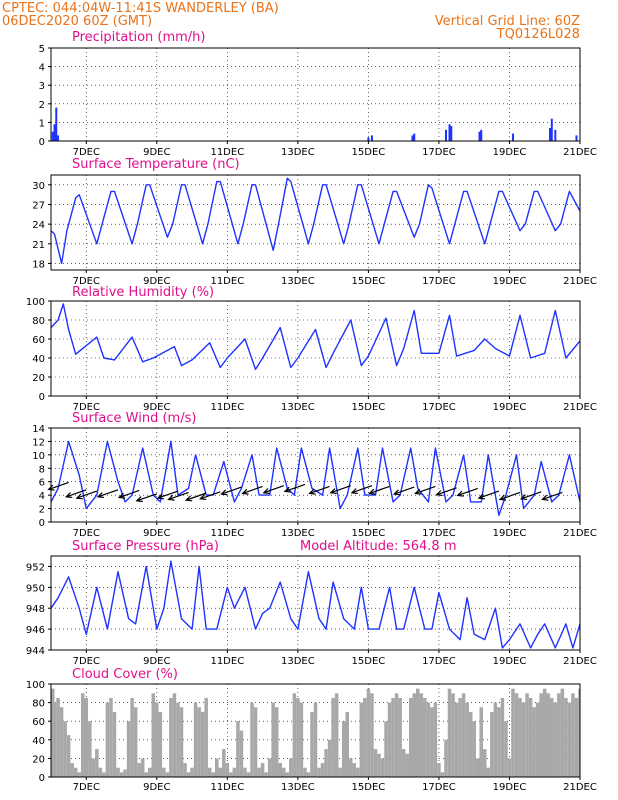 This screenshot has width=618, height=800. Describe the element at coordinates (35, 588) in the screenshot. I see `pressure-ytick-label: 950` at that location.